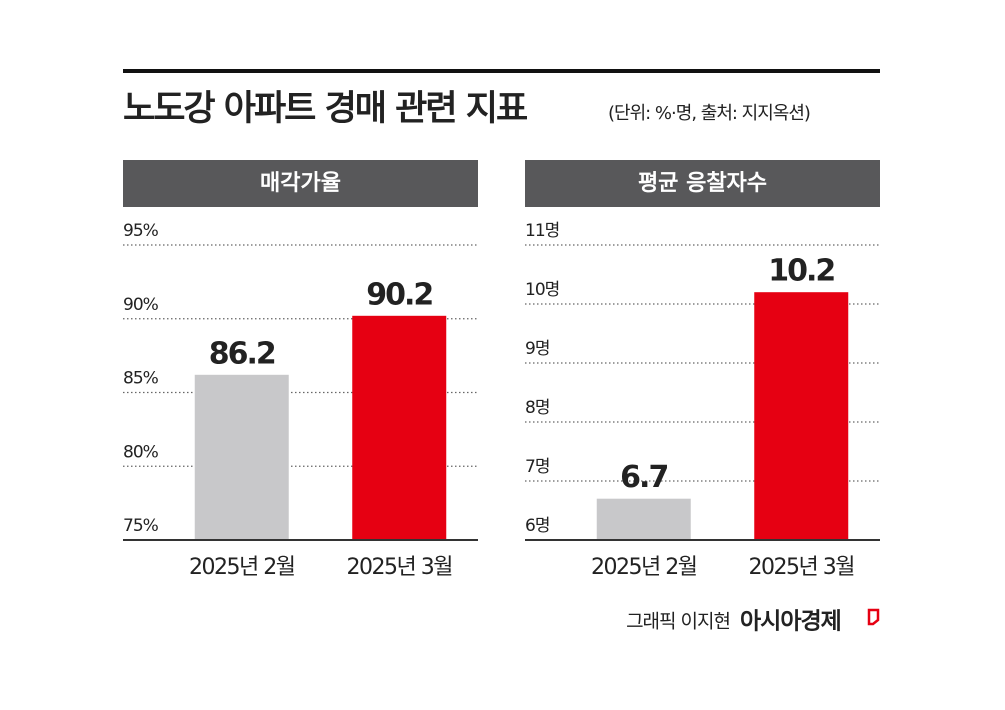 This screenshot has height=710, width=1005. Describe the element at coordinates (141, 452) in the screenshot. I see `y-tick-label: 80%` at that location.